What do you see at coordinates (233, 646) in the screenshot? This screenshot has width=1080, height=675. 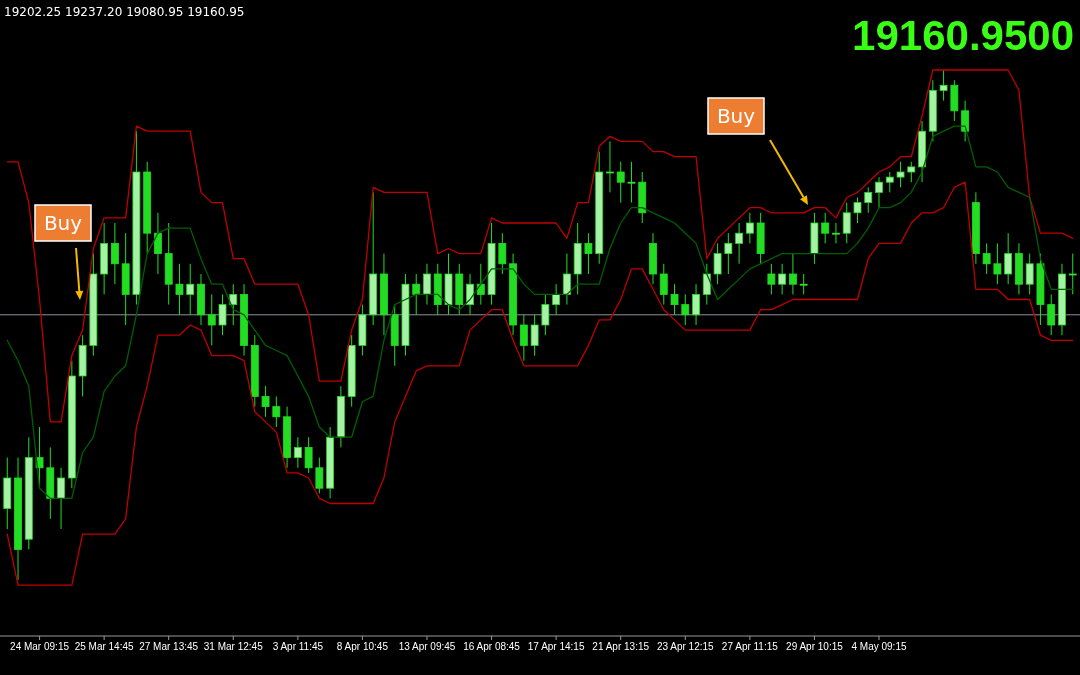 I see `x-tick-label: 31 Mar 12:45` at bounding box center [233, 646].